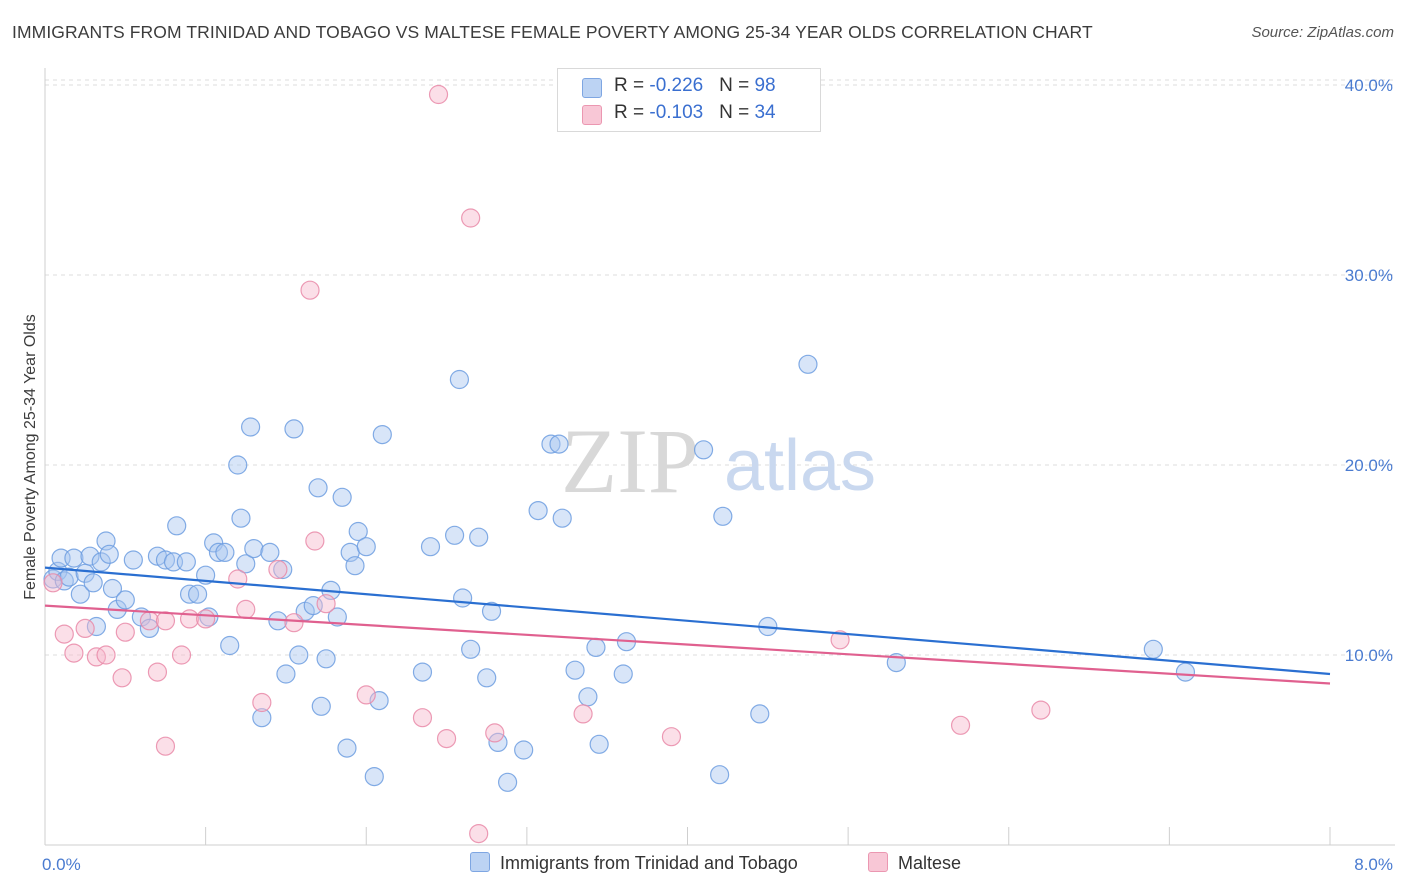  Describe the element at coordinates (878, 862) in the screenshot. I see `bottom-legend-swatch-pink` at that location.